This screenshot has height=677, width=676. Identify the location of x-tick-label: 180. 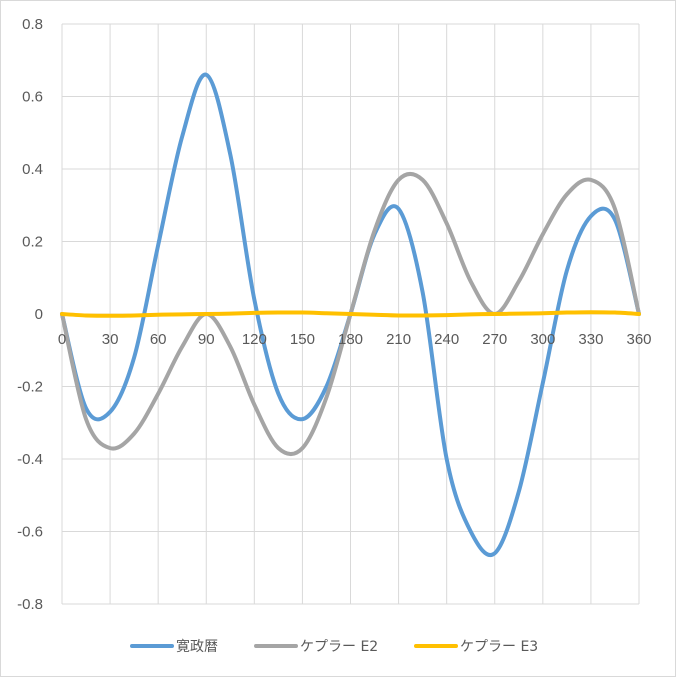
(350, 339).